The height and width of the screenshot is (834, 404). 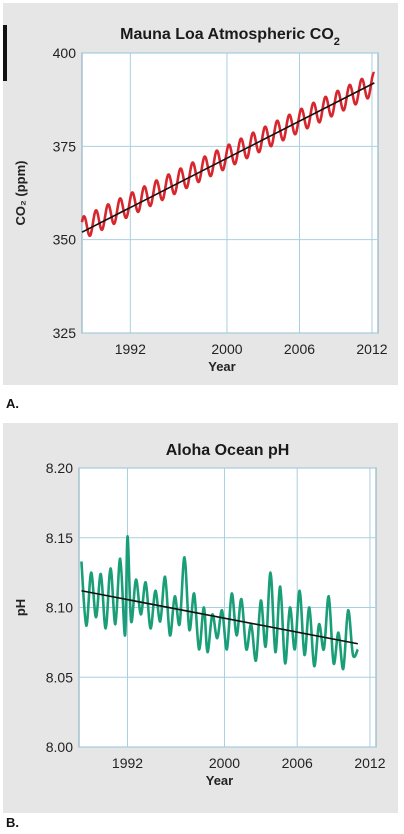 I want to click on y-tick-label: 325, so click(x=65, y=333).